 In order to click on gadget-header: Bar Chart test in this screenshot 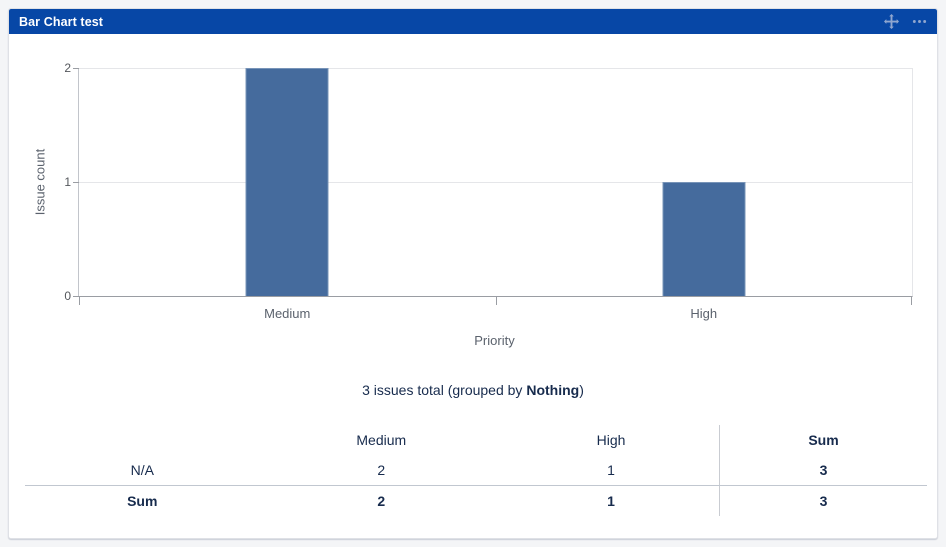, I will do `click(473, 21)`.